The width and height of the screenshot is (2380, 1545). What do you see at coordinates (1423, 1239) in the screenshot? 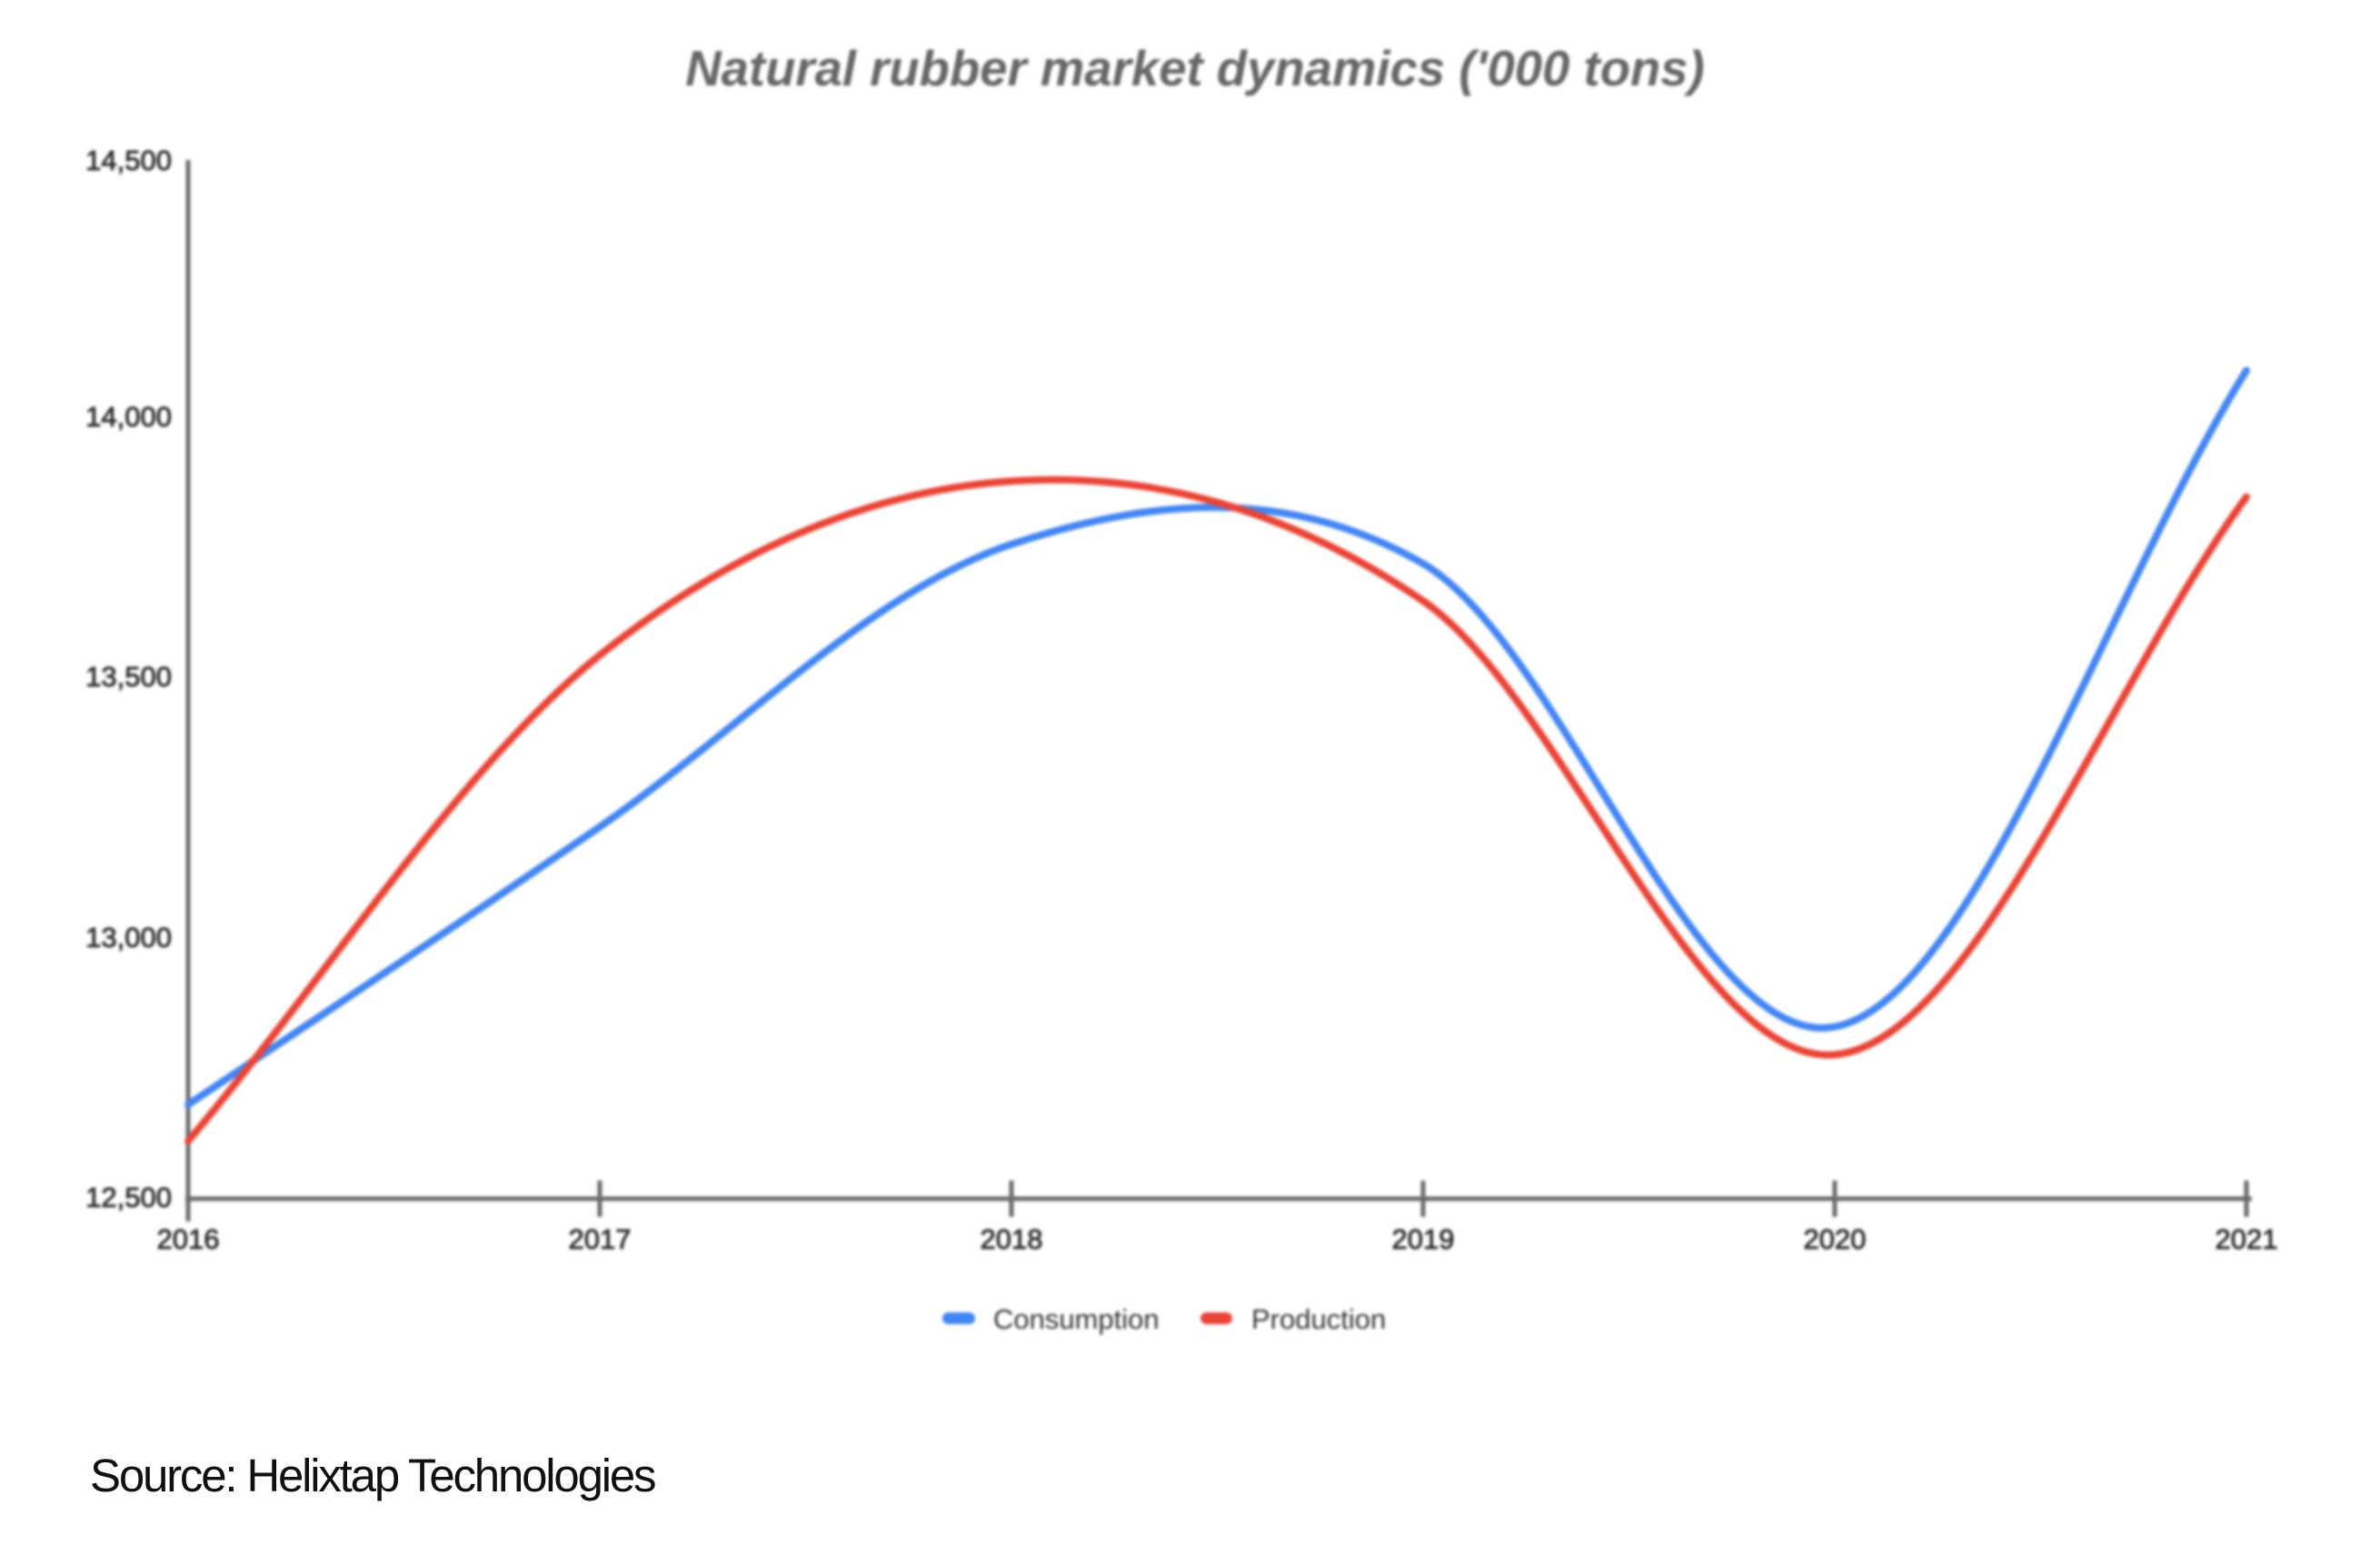
I see `svg-text: 2019` at bounding box center [1423, 1239].